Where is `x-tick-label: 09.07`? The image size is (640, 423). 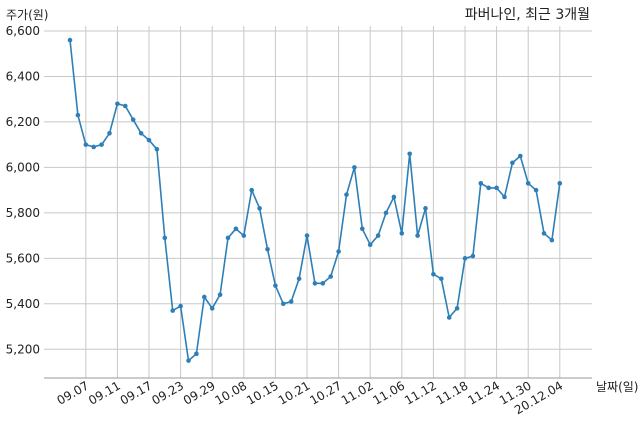 x-tick-label: 09.07 is located at coordinates (73, 392).